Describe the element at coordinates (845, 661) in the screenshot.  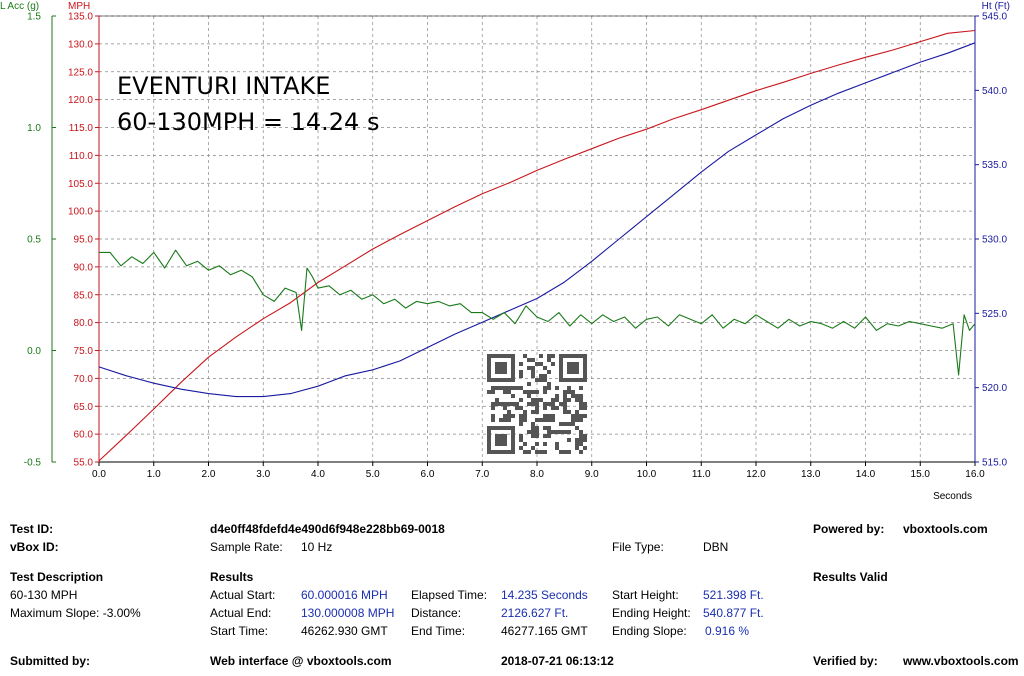
I see `verified-by-label: Verified by:` at that location.